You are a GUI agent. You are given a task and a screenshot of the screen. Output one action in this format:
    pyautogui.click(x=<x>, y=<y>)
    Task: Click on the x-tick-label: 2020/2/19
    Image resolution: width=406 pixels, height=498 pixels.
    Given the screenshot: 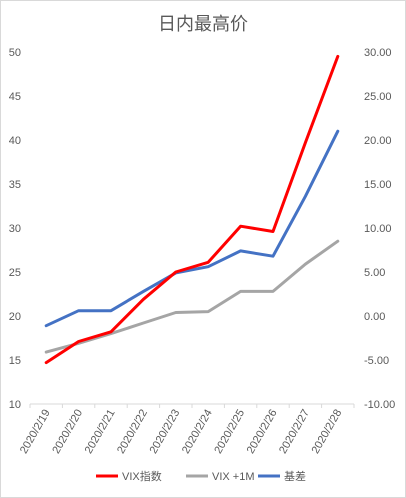 What is the action you would take?
    pyautogui.click(x=35, y=432)
    